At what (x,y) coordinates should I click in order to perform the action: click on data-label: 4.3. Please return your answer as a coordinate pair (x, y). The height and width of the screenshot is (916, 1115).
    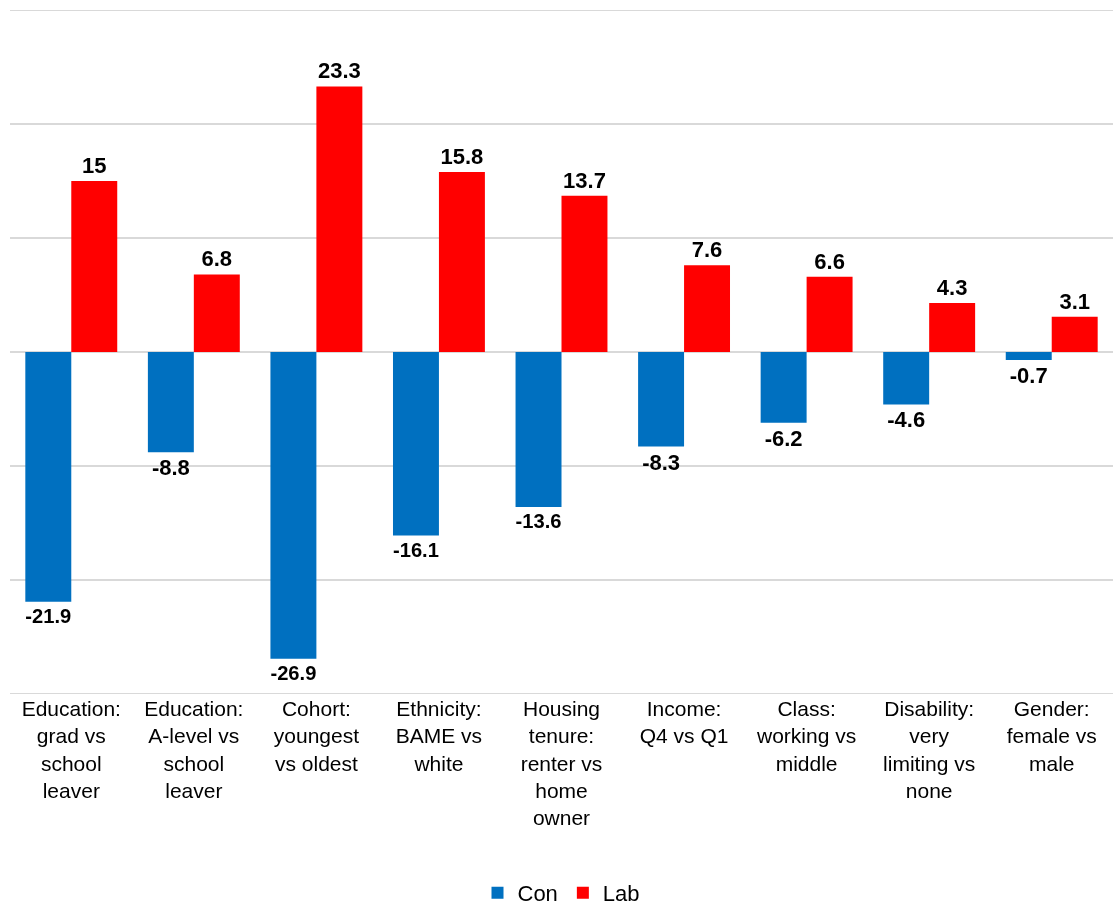
    Looking at the image, I should click on (952, 287).